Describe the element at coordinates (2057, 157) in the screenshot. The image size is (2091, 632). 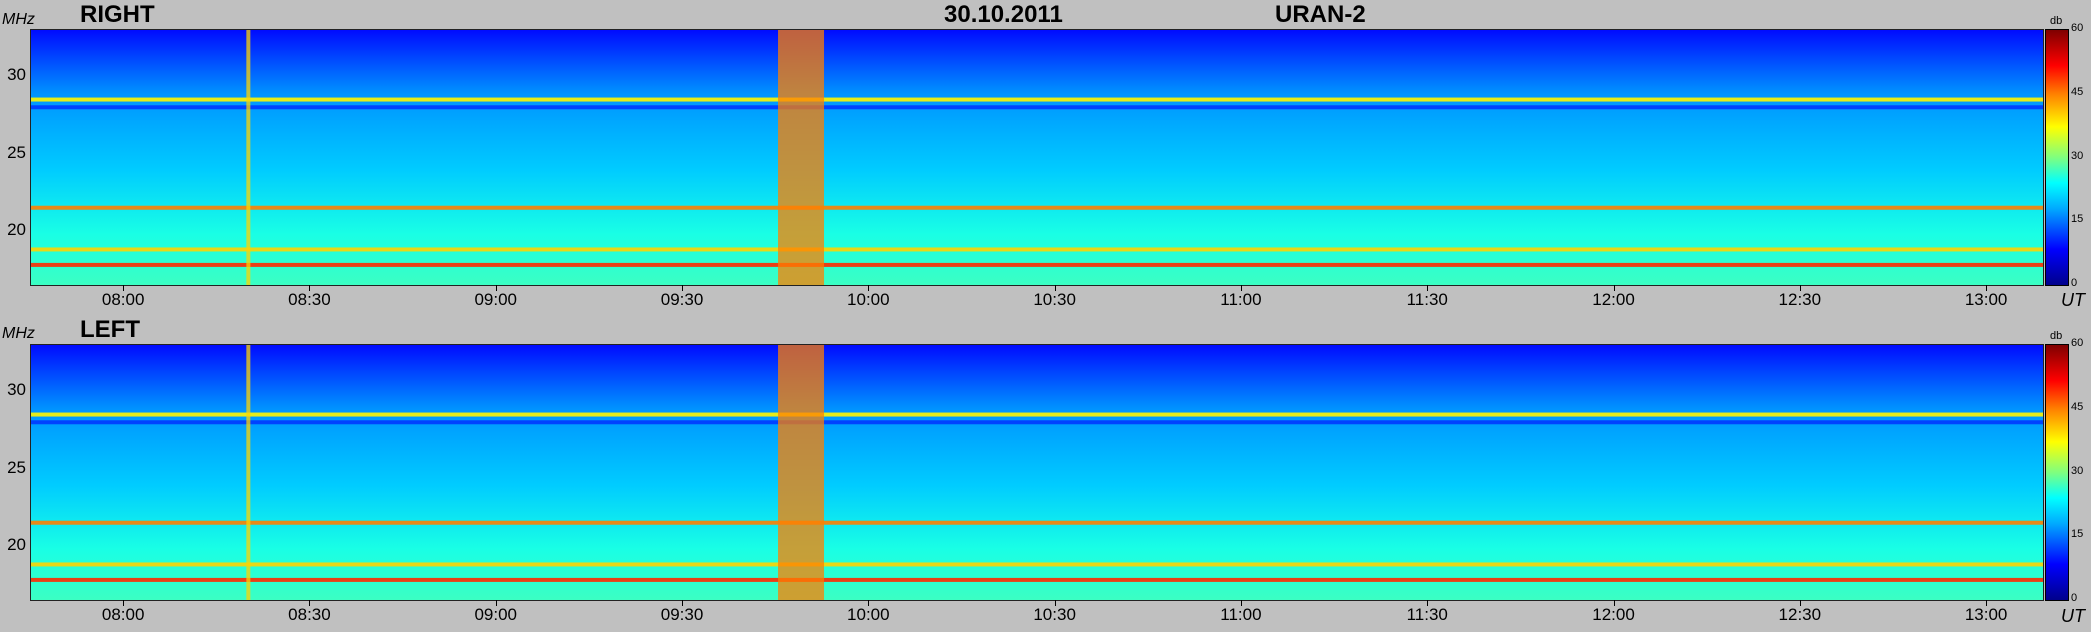
I see `colorbar-right` at that location.